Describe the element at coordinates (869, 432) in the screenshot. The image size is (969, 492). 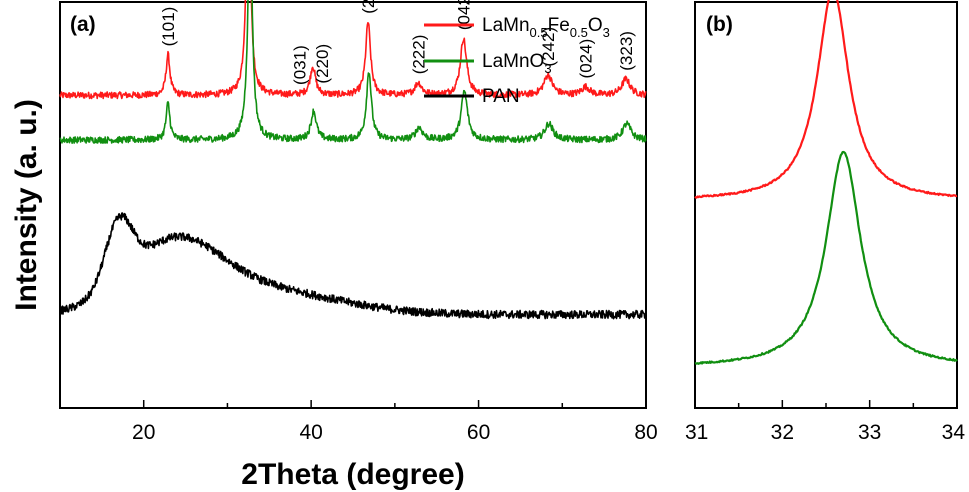
I see `x-tick-label-b: 33` at that location.